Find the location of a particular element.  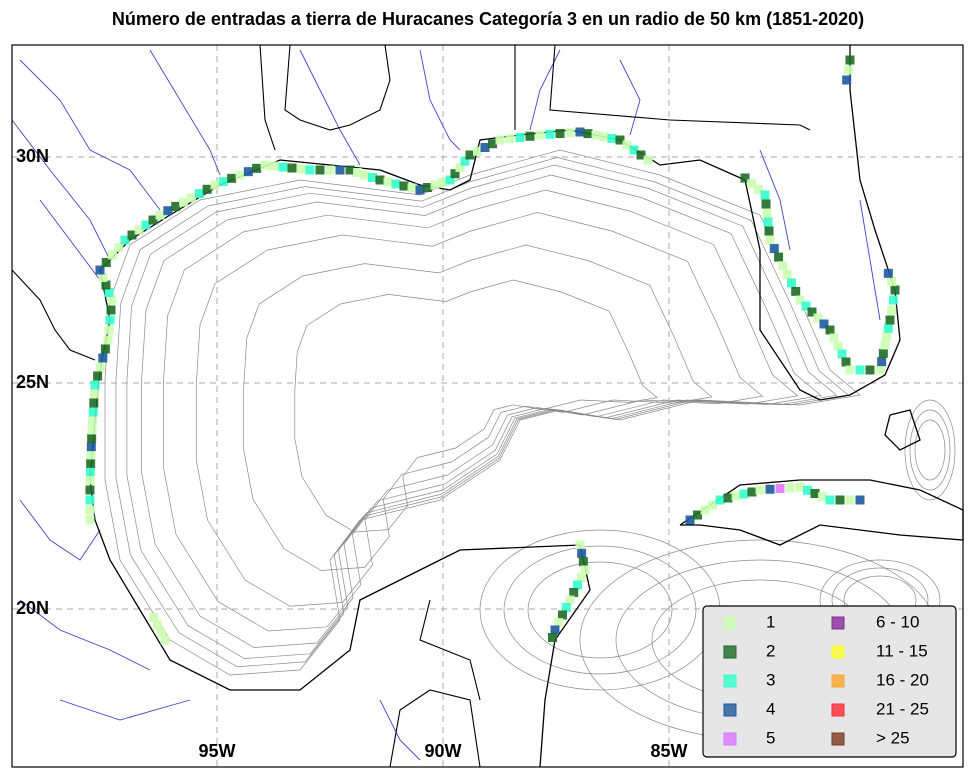

legend-label: 2 is located at coordinates (770, 650).